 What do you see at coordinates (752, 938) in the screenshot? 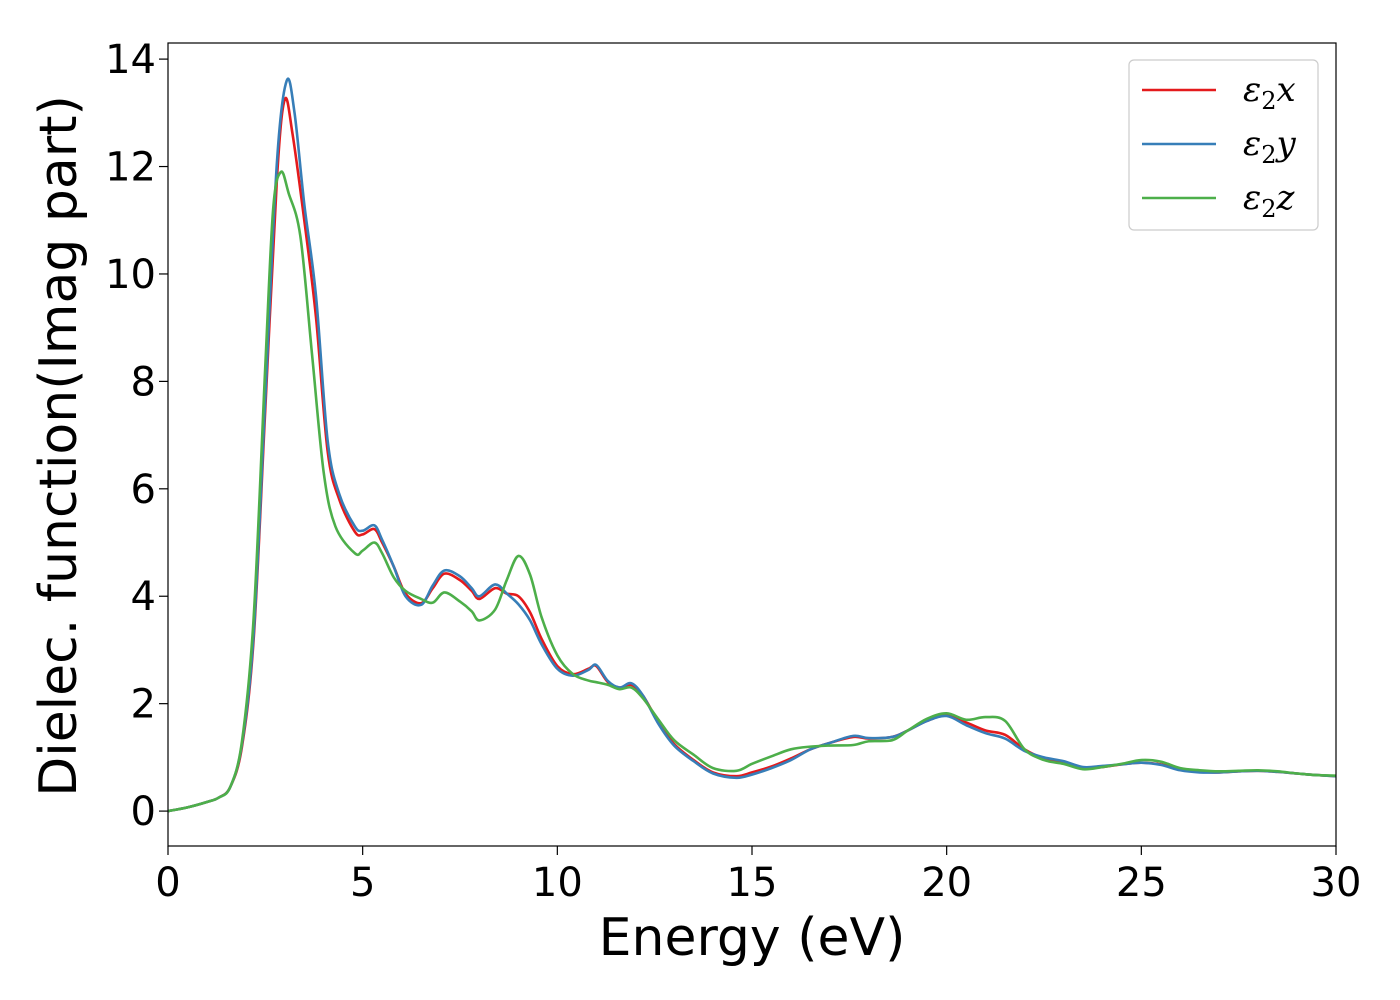
I see `x-axis-title: Energy (eV)` at bounding box center [752, 938].